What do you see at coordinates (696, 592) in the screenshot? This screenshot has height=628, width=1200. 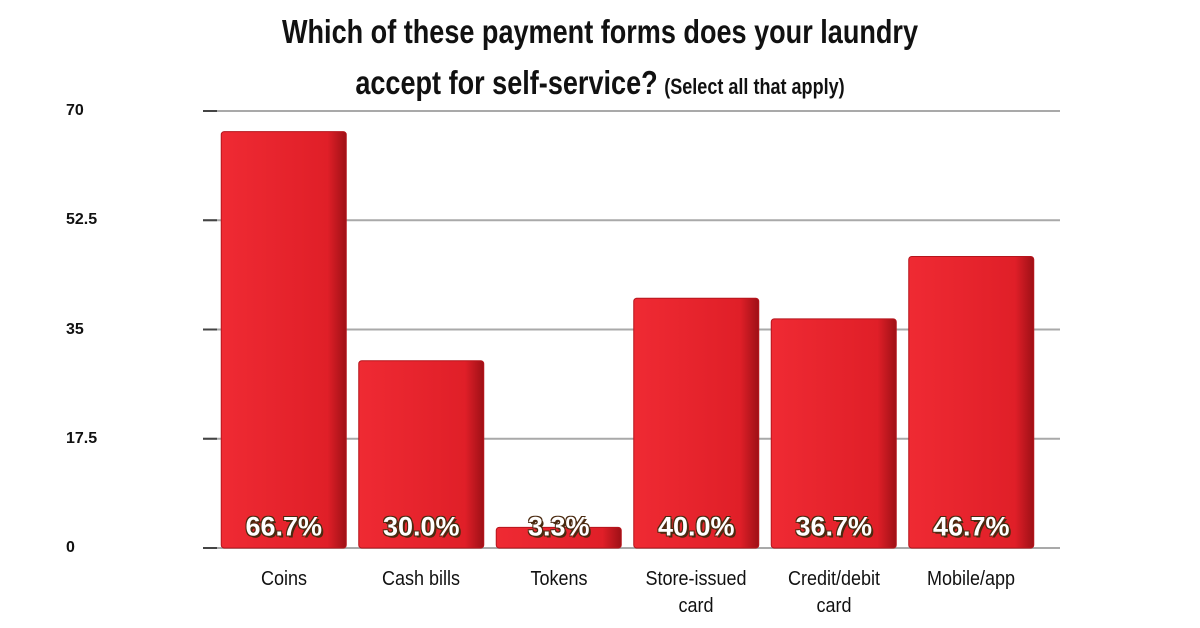 I see `x-tick-label: Store-issued card` at bounding box center [696, 592].